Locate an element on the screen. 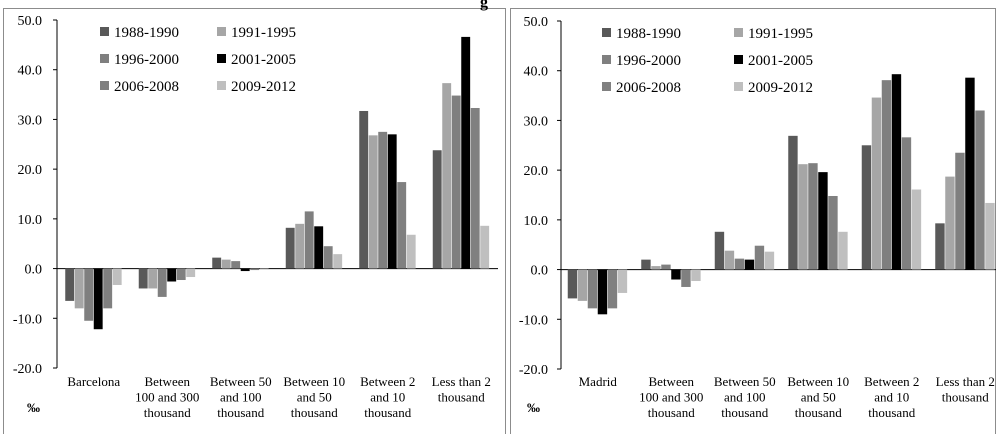 The image size is (996, 434). y-tick-label: 20.0 is located at coordinates (30, 170).